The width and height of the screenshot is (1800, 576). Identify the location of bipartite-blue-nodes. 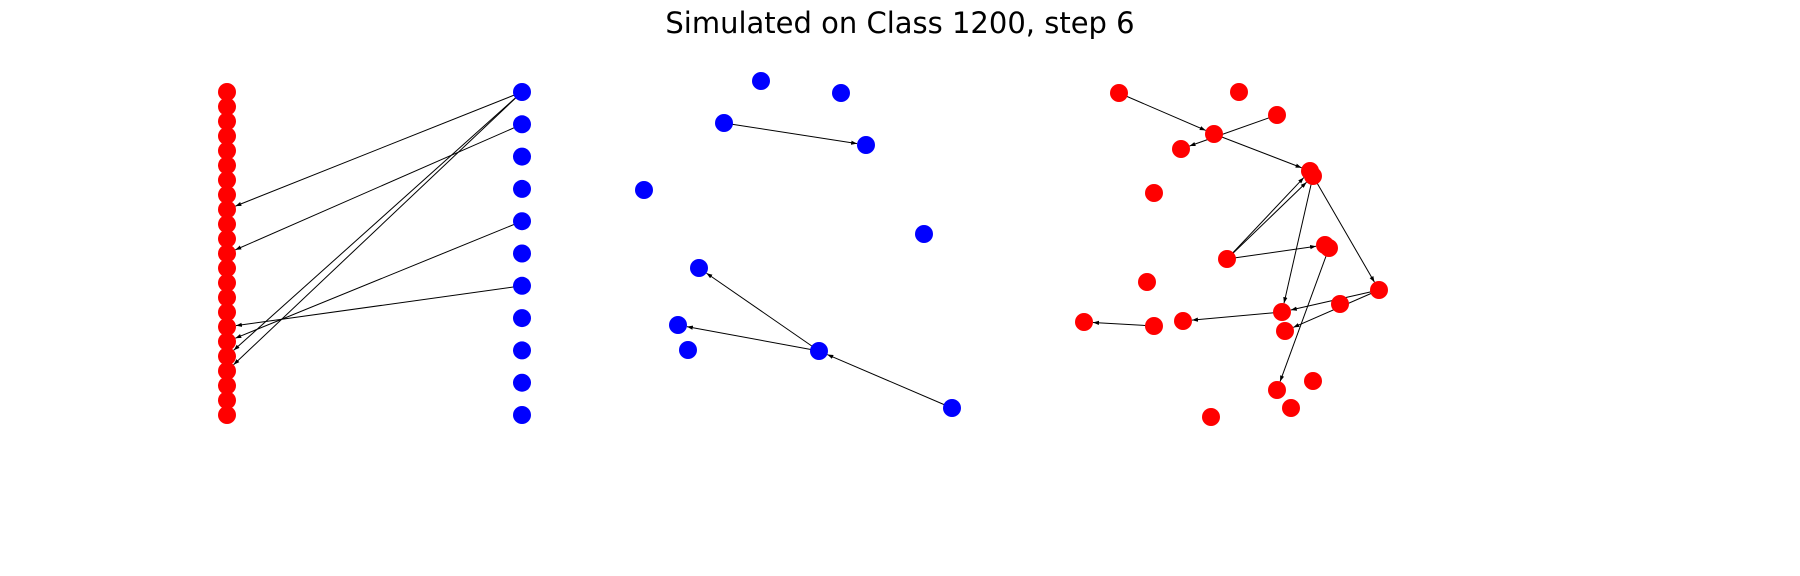
(522, 253).